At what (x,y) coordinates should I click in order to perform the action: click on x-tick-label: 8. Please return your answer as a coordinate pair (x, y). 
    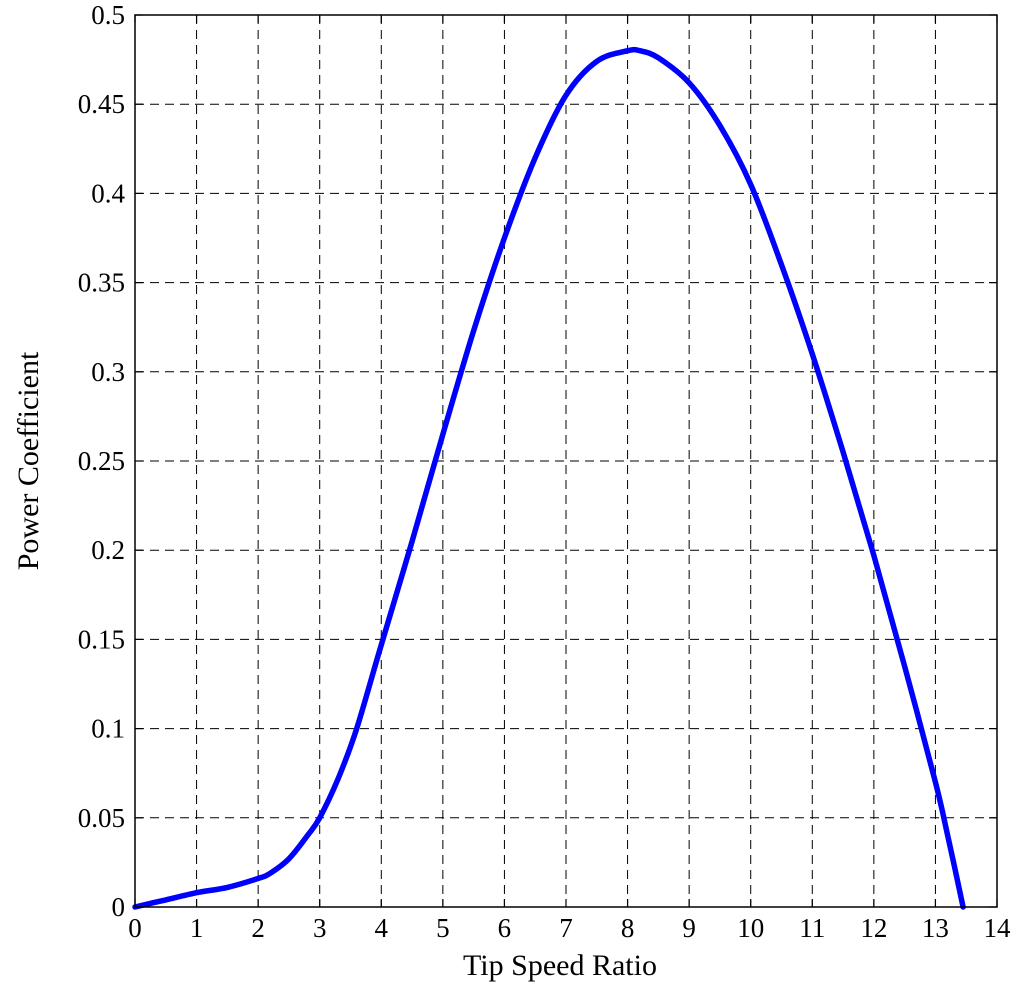
    Looking at the image, I should click on (628, 928).